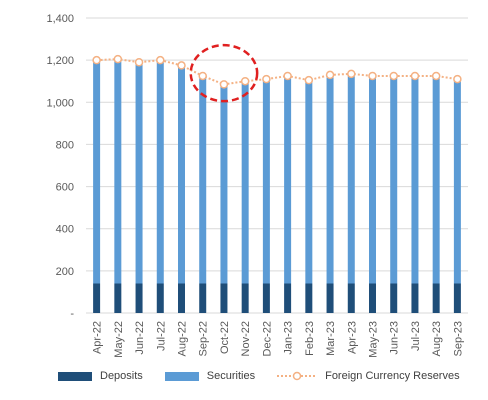 The height and width of the screenshot is (400, 488). Describe the element at coordinates (437, 338) in the screenshot. I see `x-tick-label: Aug-23` at that location.